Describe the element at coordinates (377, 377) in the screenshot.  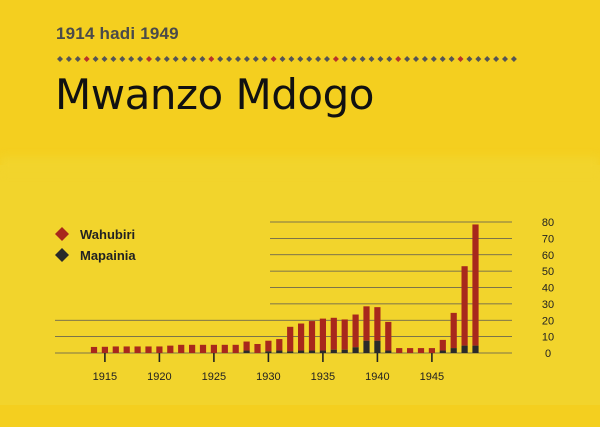
I see `x-tick-label: 1940` at that location.